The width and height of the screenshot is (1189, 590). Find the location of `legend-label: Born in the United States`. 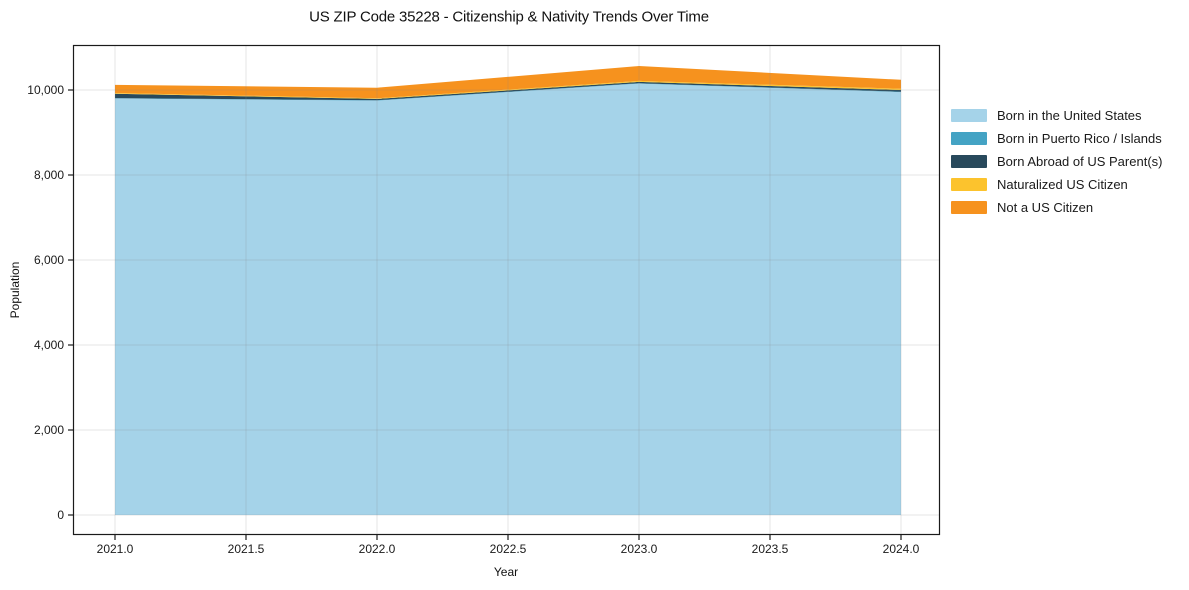

legend-label: Born in the United States is located at coordinates (1069, 115).